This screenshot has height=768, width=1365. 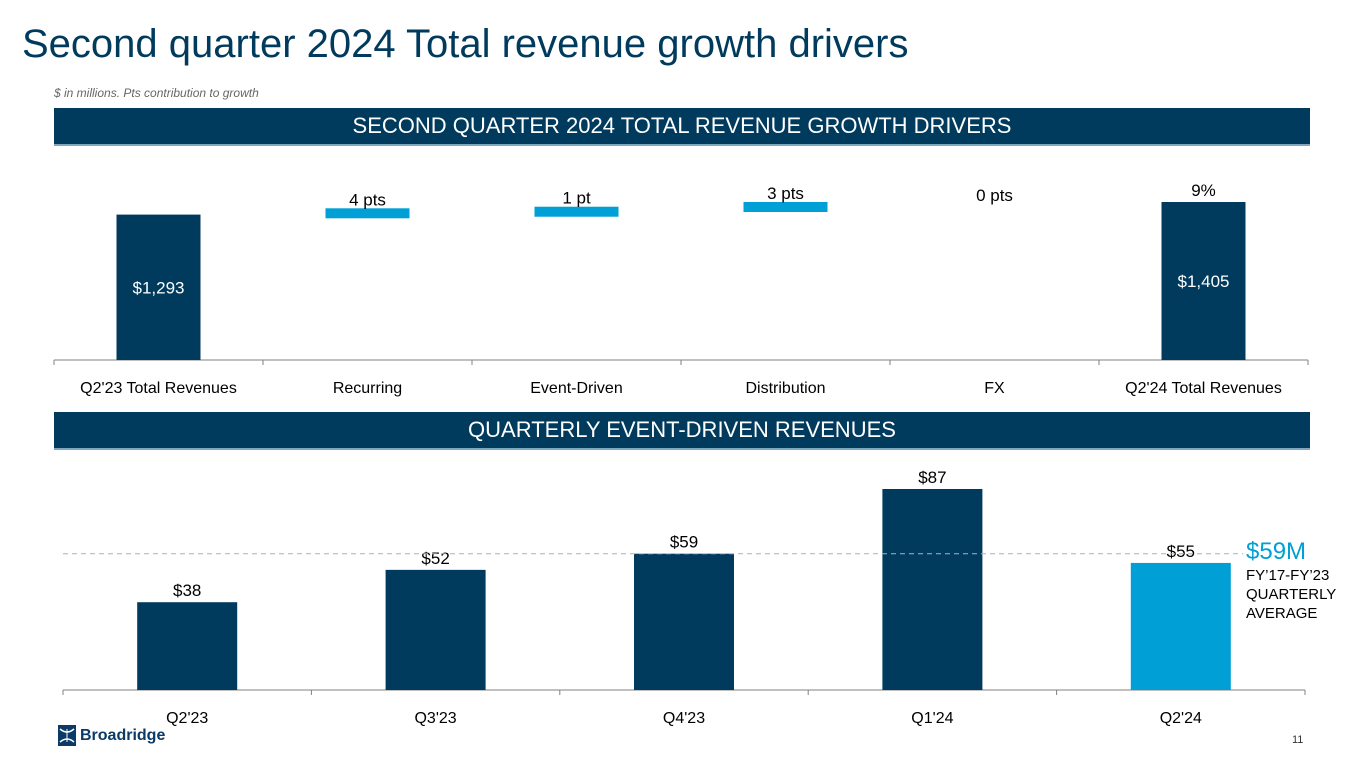 I want to click on event-bar-value-label: $55, so click(x=1181, y=551).